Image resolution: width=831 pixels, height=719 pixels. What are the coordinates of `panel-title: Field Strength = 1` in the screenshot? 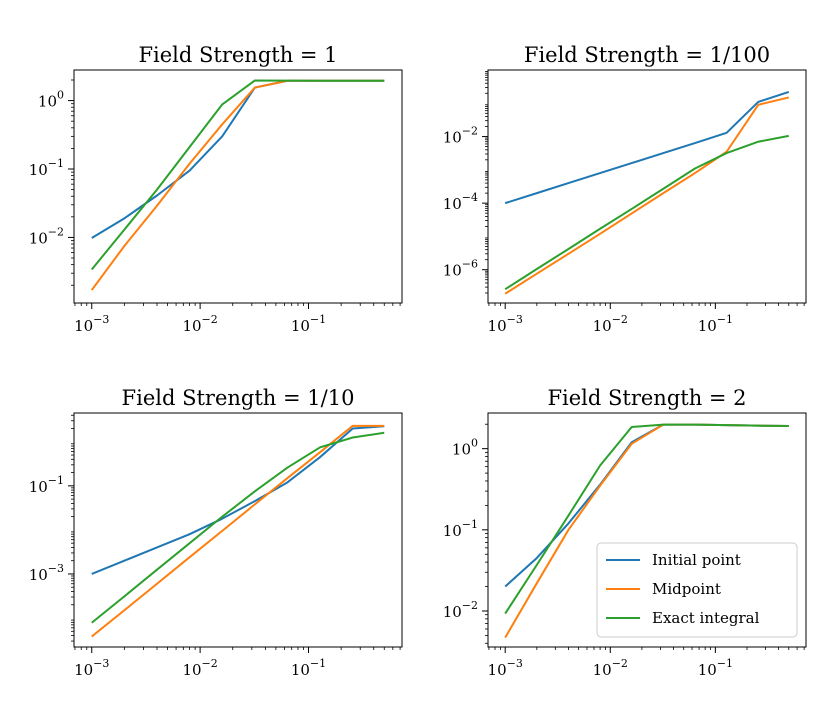 It's located at (237, 55).